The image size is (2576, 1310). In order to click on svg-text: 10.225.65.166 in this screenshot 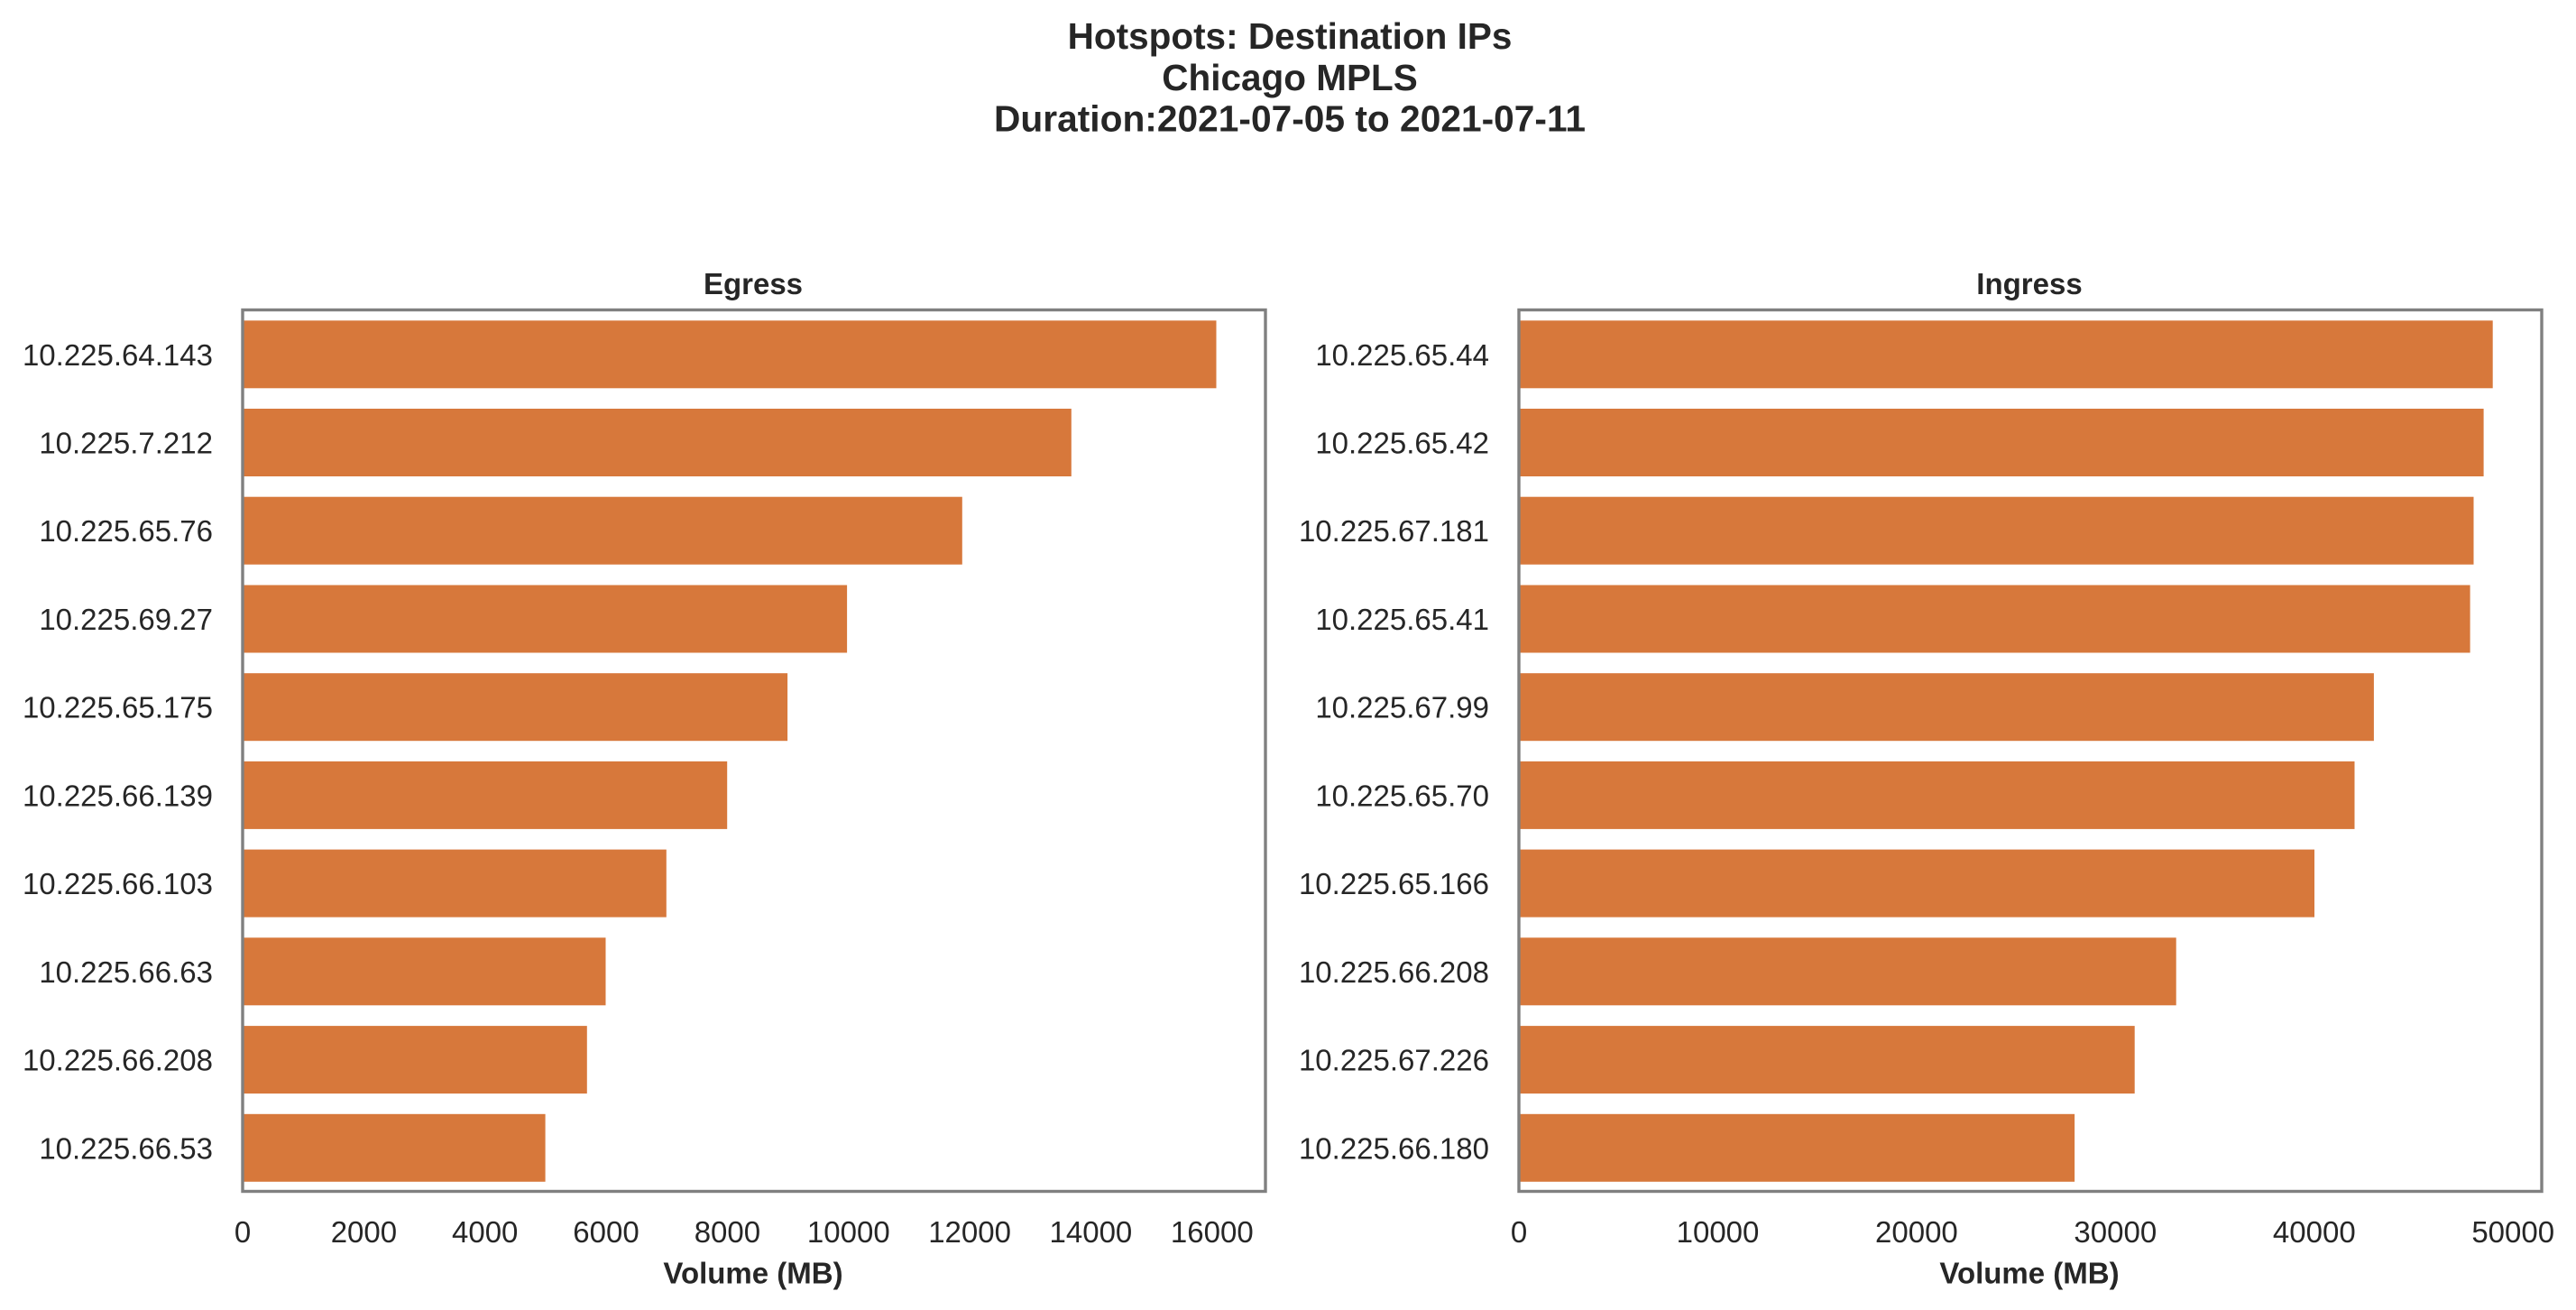, I will do `click(1394, 883)`.